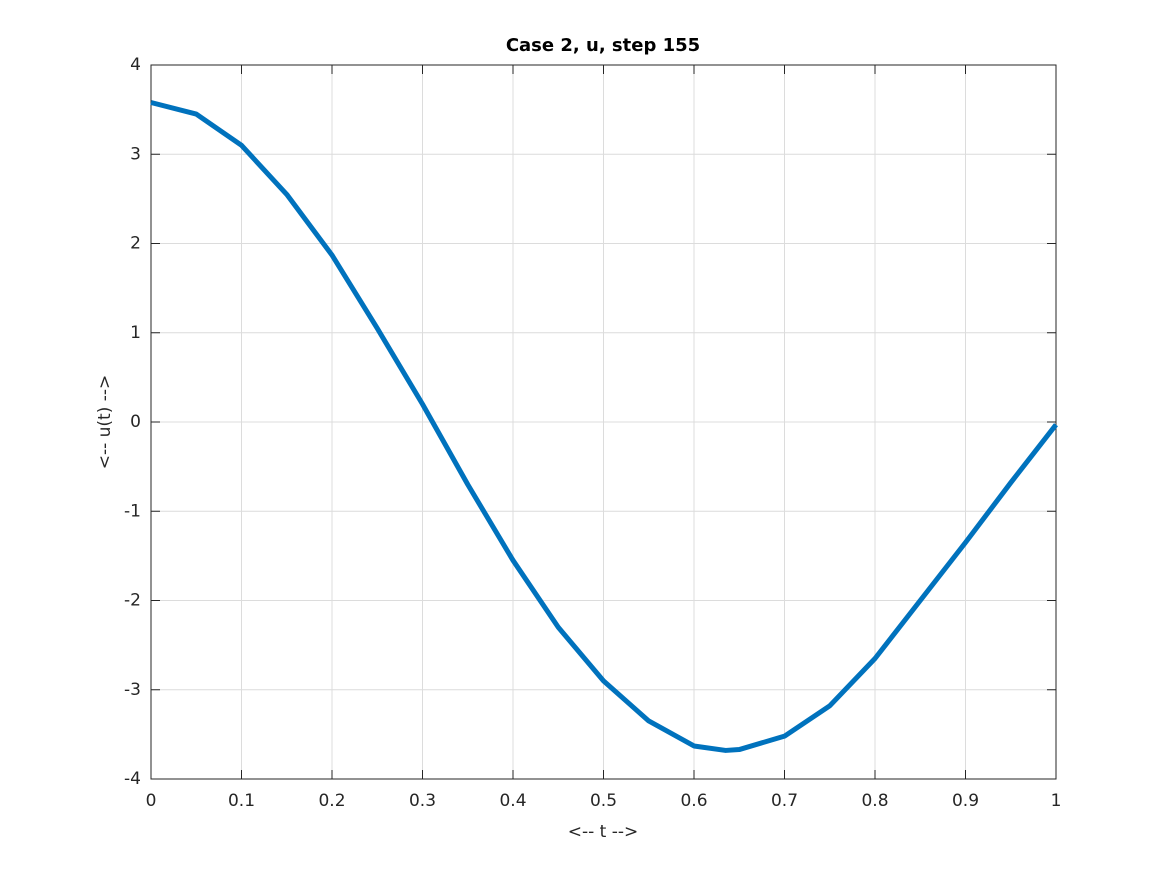 Image resolution: width=1167 pixels, height=875 pixels. Describe the element at coordinates (105, 422) in the screenshot. I see `y-axis-label: <-- u(t) -->` at that location.